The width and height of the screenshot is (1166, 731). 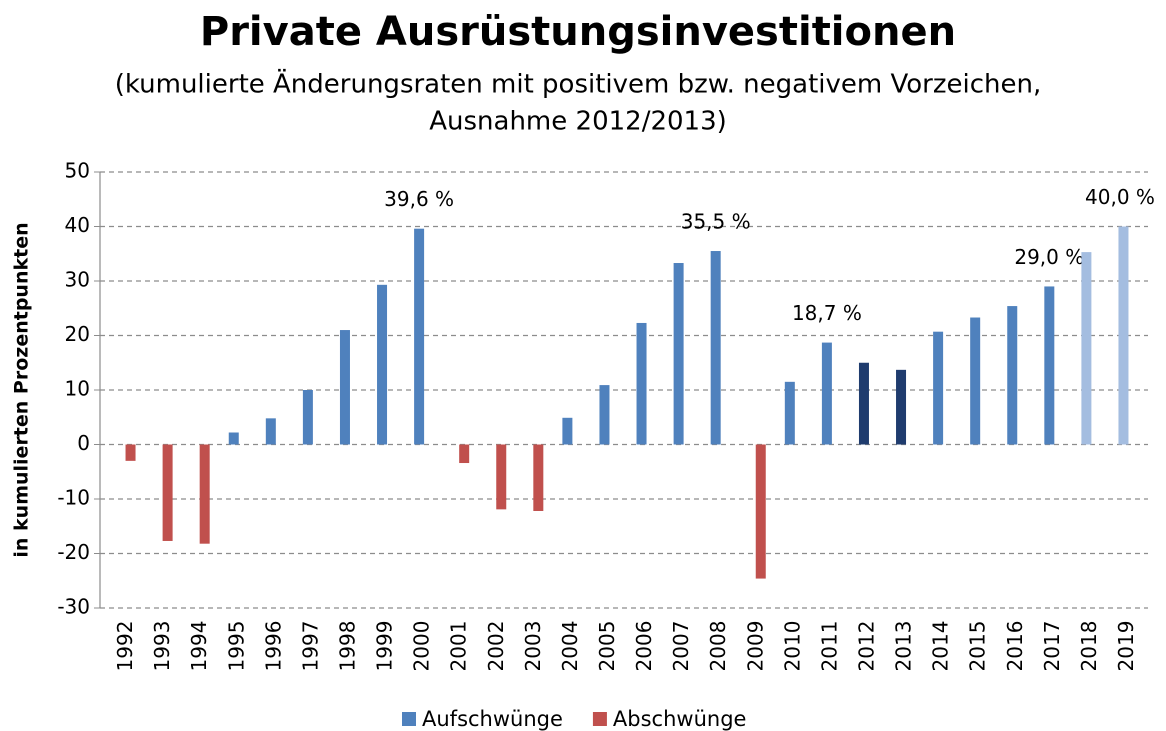 What do you see at coordinates (607, 646) in the screenshot?
I see `x-tick-label: 2005` at bounding box center [607, 646].